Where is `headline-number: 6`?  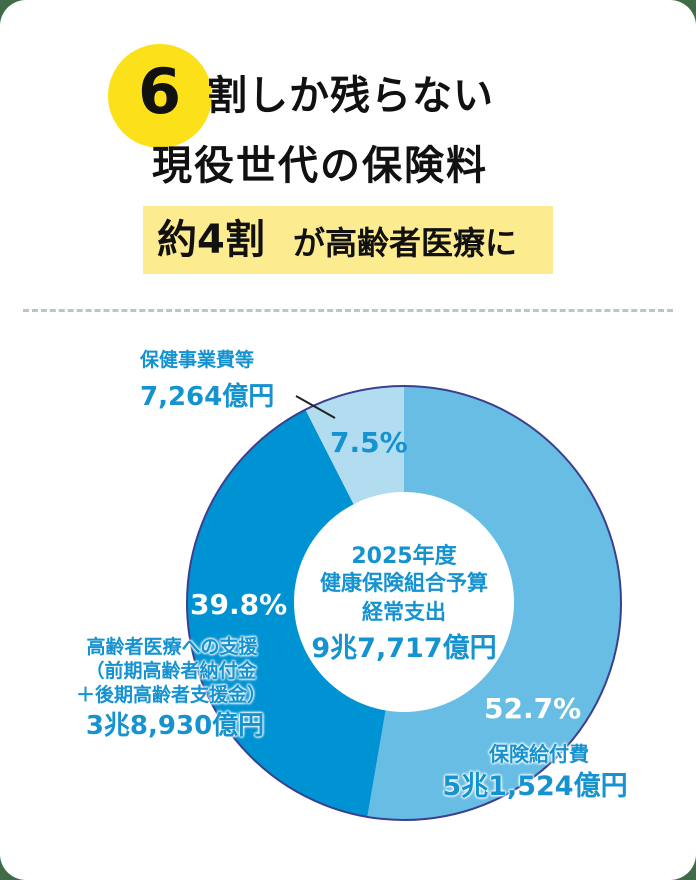 headline-number: 6 is located at coordinates (160, 91).